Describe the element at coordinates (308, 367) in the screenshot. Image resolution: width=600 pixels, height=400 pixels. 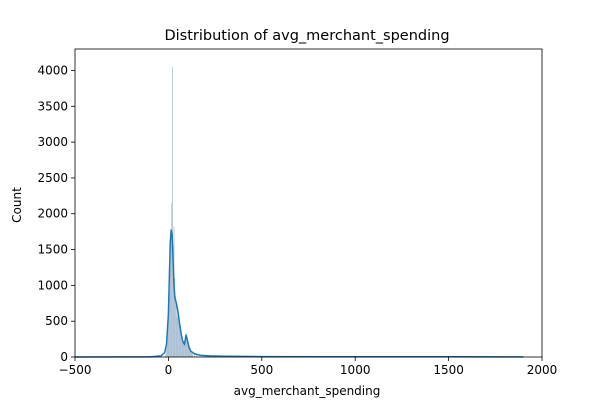
I see `x-axis-ticks: −500 0 500 1000 1500 2000` at that location.